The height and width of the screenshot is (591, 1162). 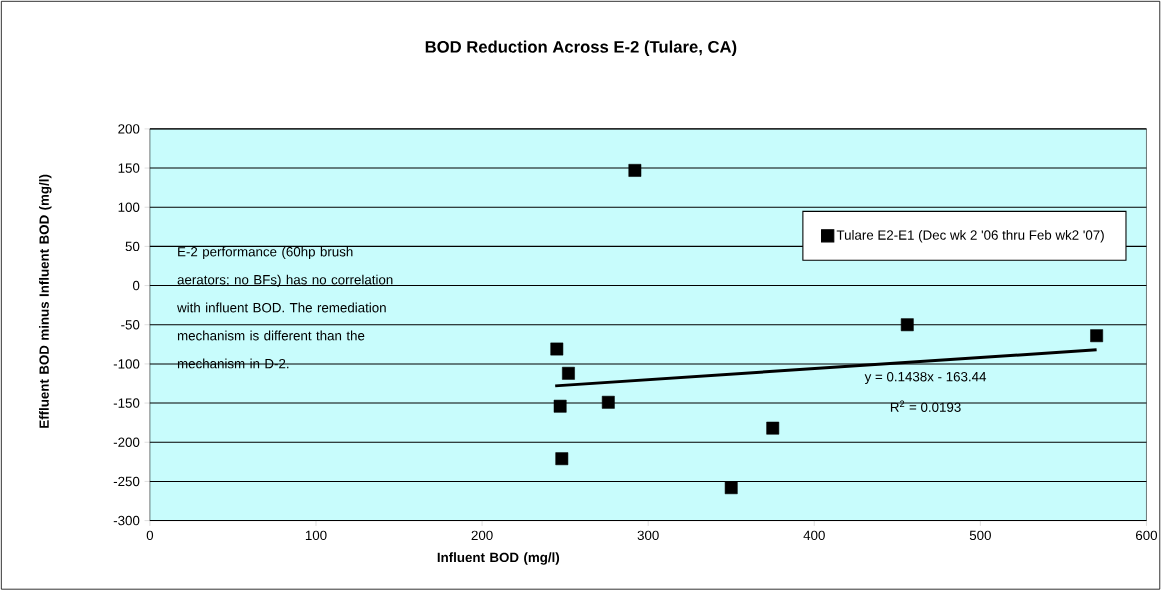 What do you see at coordinates (581, 48) in the screenshot?
I see `chart-title: BOD Reduction Across E-2 (Tulare, CA)` at bounding box center [581, 48].